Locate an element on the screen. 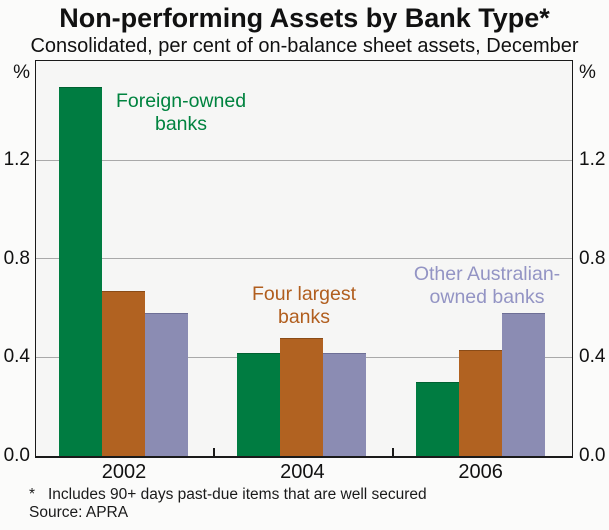 The height and width of the screenshot is (530, 609). y-axis-label-right-1.2: 1.2 is located at coordinates (592, 159).